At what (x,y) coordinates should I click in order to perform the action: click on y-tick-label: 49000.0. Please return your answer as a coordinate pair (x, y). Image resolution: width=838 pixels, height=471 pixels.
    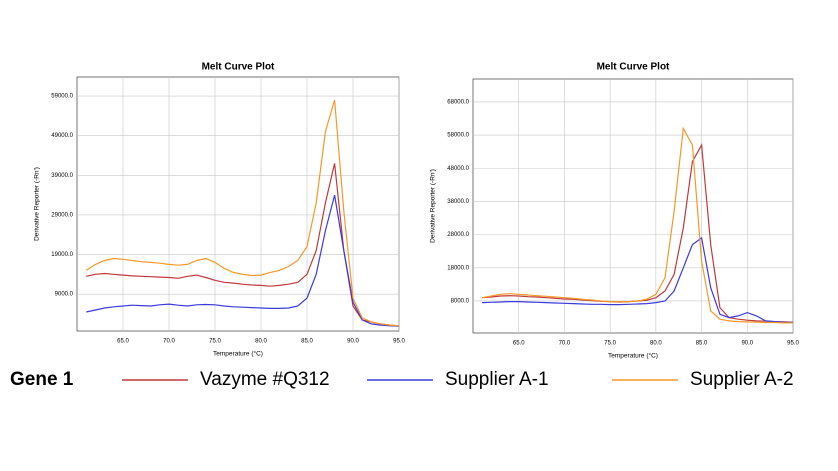
    Looking at the image, I should click on (62, 136).